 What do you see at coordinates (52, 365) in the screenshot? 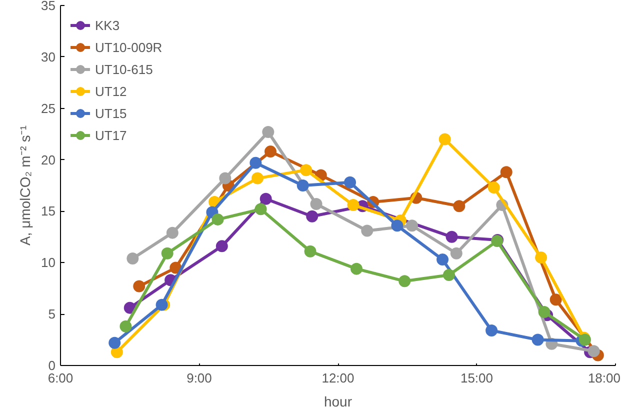
I see `y-tick-label: 0` at bounding box center [52, 365].